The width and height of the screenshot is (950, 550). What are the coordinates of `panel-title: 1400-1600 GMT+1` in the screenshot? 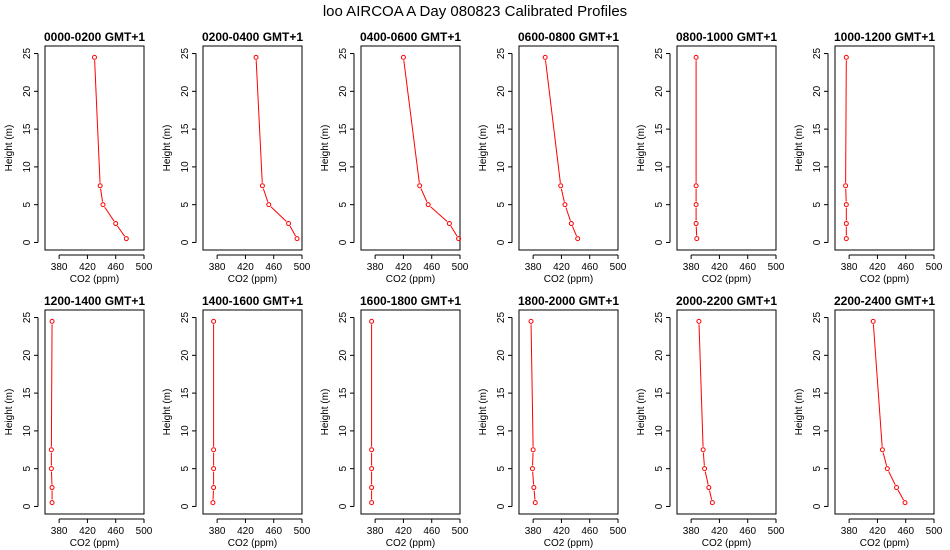 It's located at (252, 301).